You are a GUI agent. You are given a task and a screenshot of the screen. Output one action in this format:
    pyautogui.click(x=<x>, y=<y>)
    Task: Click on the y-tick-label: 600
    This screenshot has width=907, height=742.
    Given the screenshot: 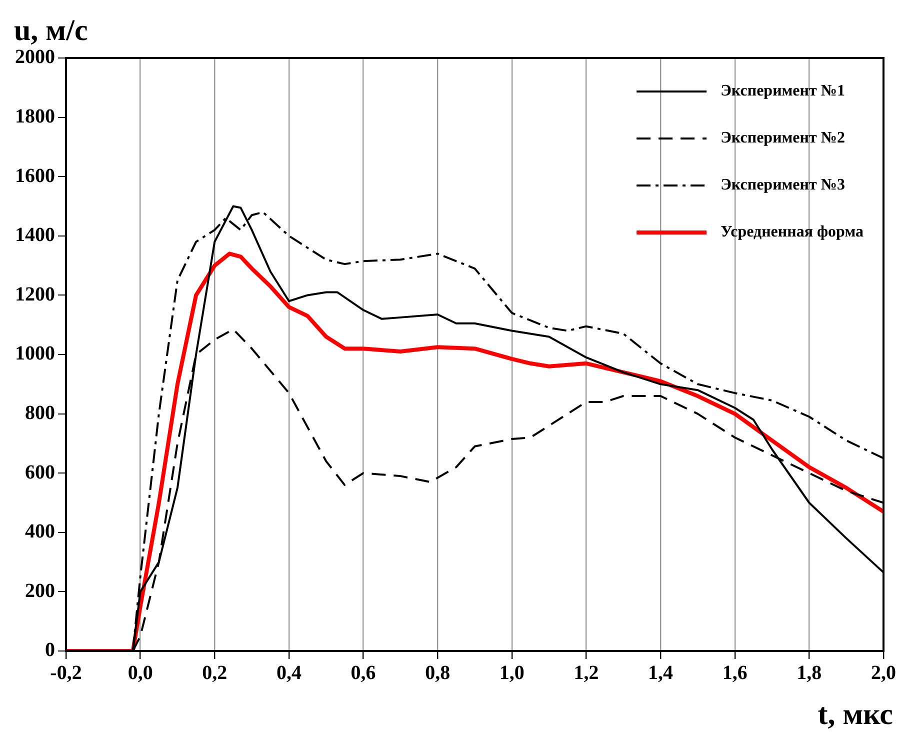 What is the action you would take?
    pyautogui.click(x=40, y=472)
    